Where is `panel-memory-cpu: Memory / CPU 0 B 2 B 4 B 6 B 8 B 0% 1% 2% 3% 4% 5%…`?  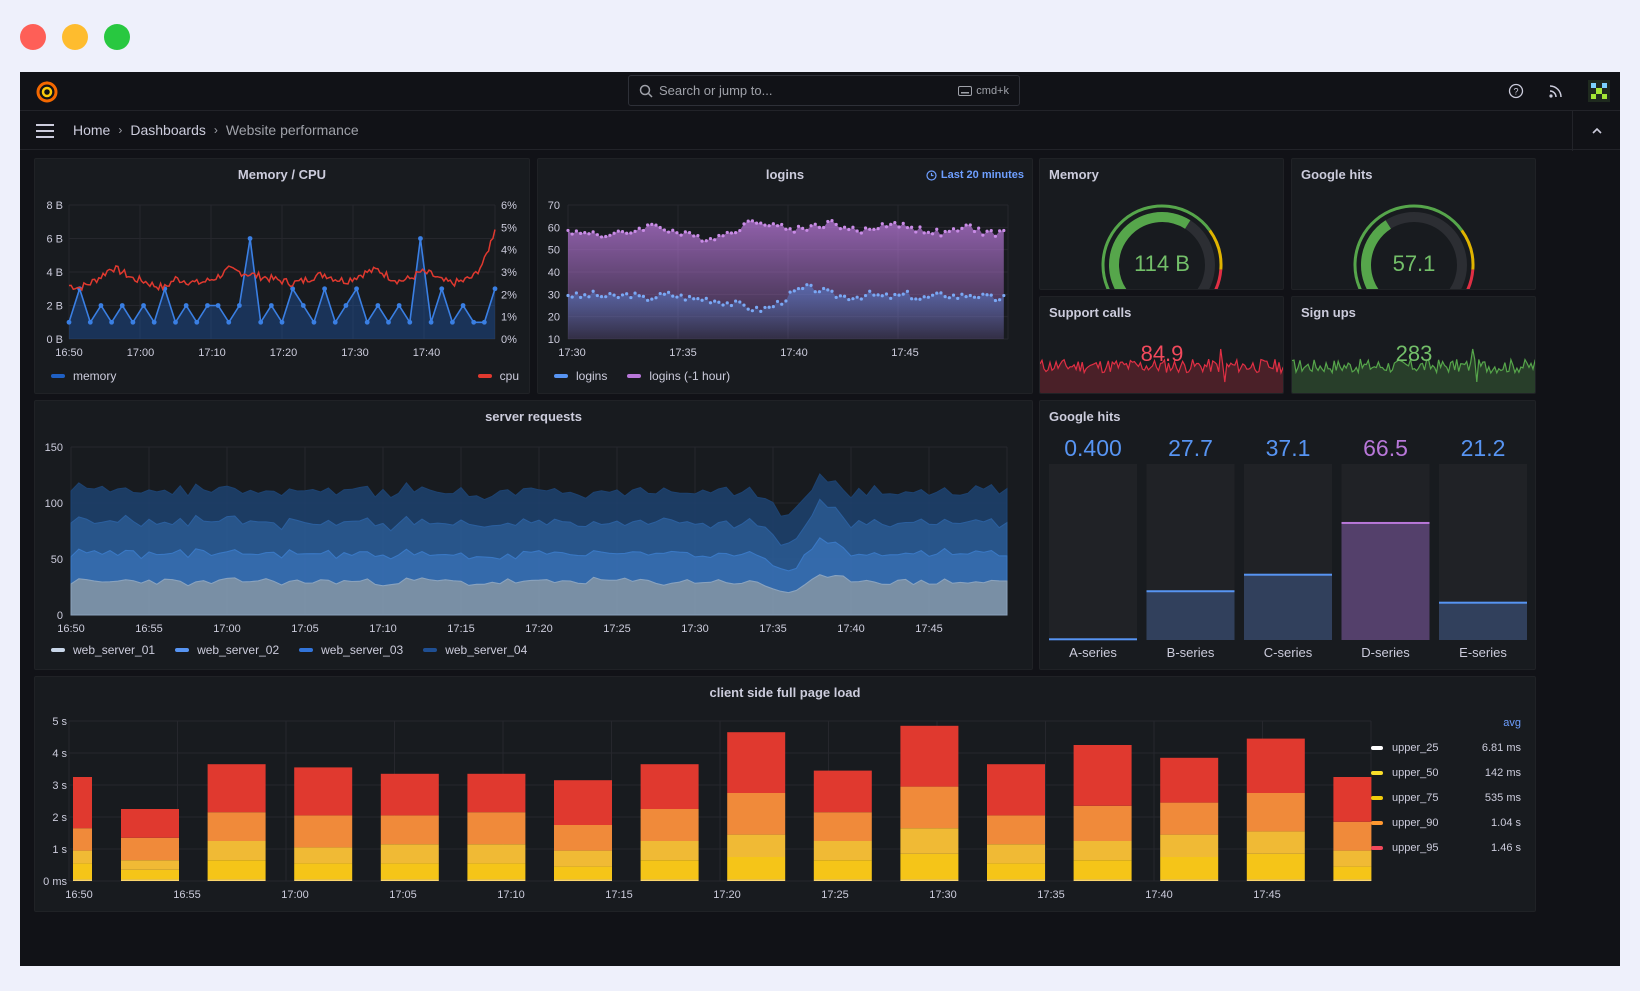
panel-memory-cpu: Memory / CPU 0 B 2 B 4 B 6 B 8 B 0% 1% 2% 3% 4% 5%… is located at coordinates (282, 276).